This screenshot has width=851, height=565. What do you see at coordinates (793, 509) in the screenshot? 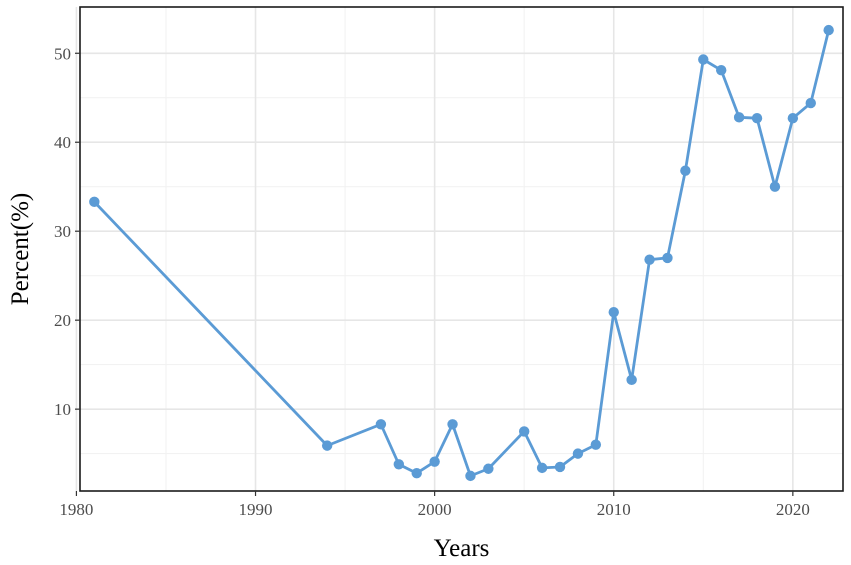
I see `x-tick-label: 2020` at bounding box center [793, 509].